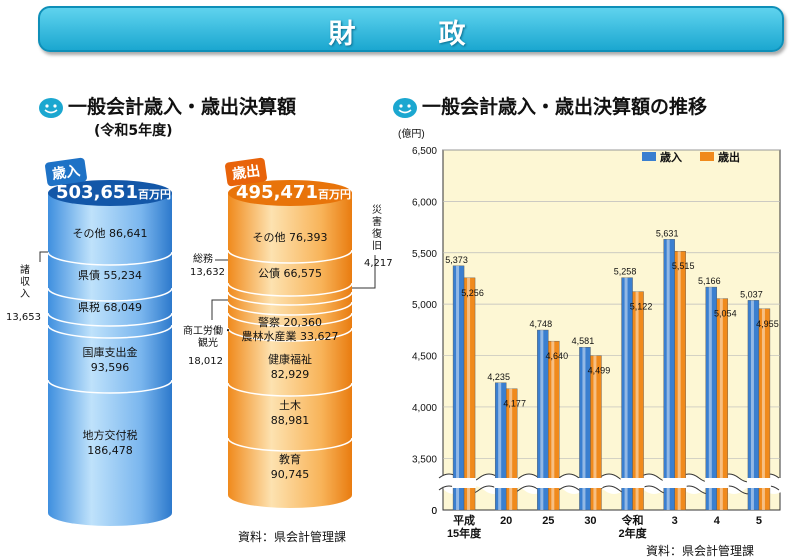  Describe the element at coordinates (717, 521) in the screenshot. I see `x-tick-label: 4` at that location.